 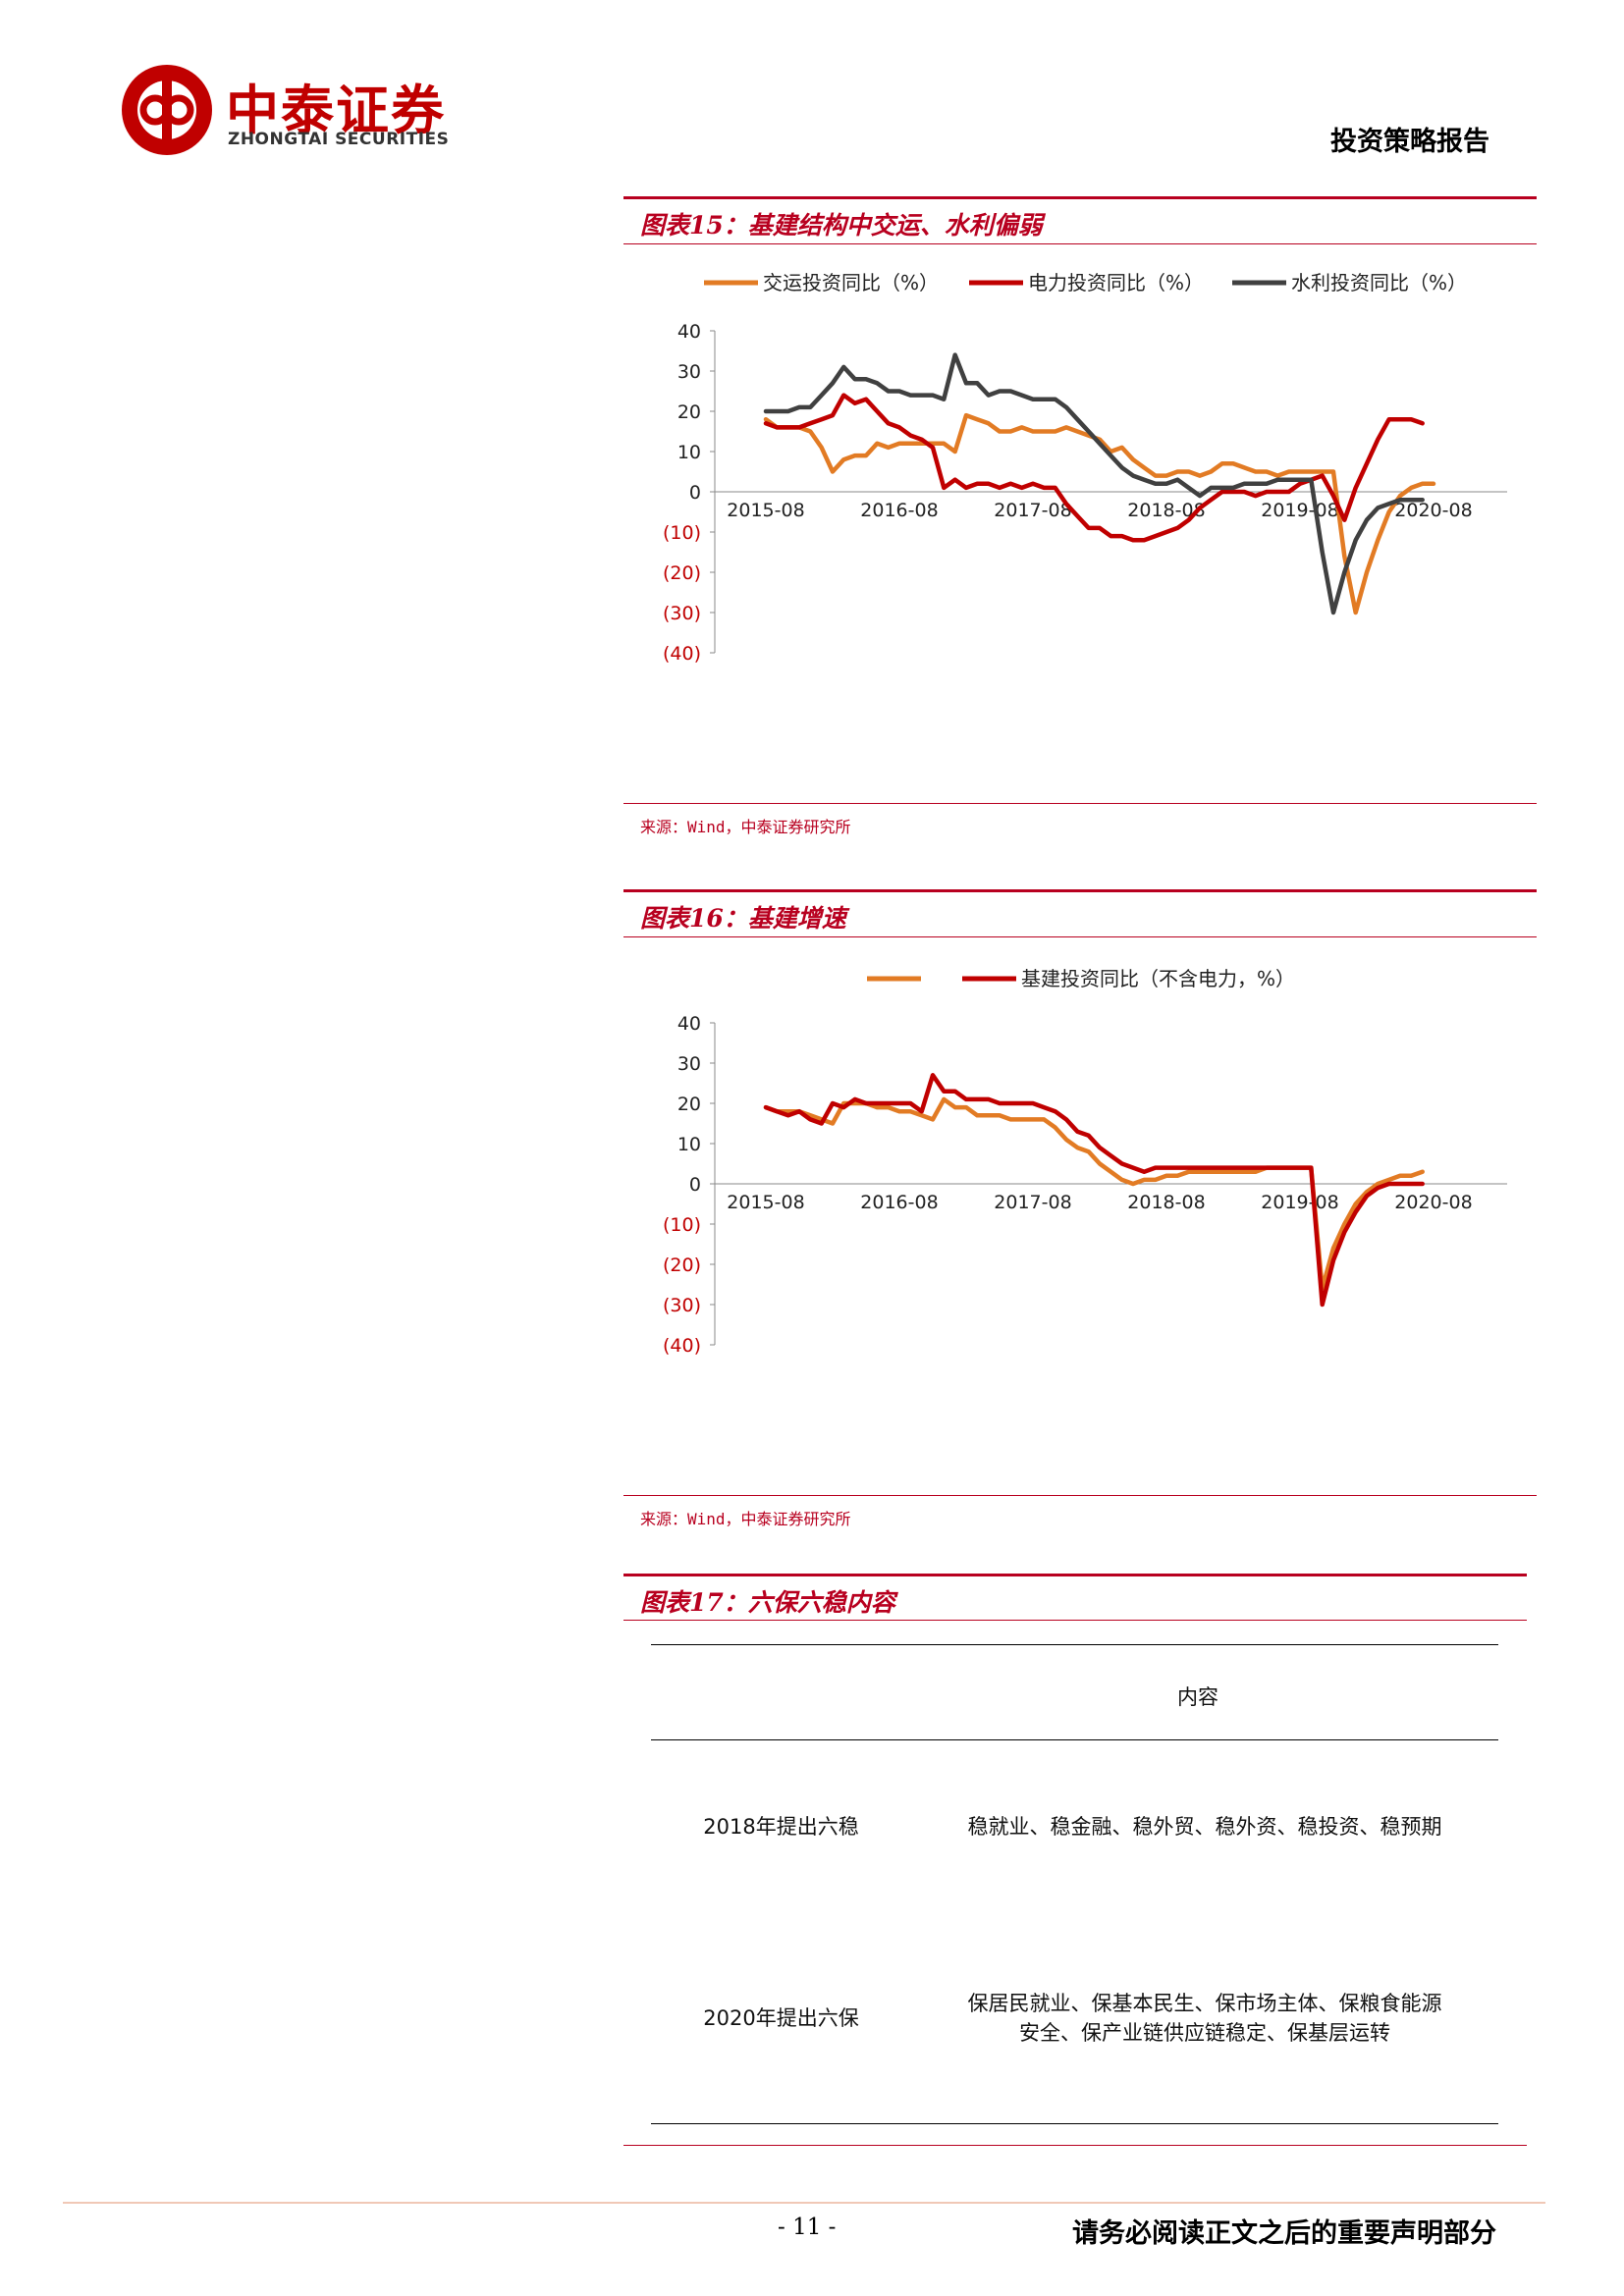 What do you see at coordinates (745, 827) in the screenshot?
I see `figure15-source: 来源：Wind，中泰证券研究所` at bounding box center [745, 827].